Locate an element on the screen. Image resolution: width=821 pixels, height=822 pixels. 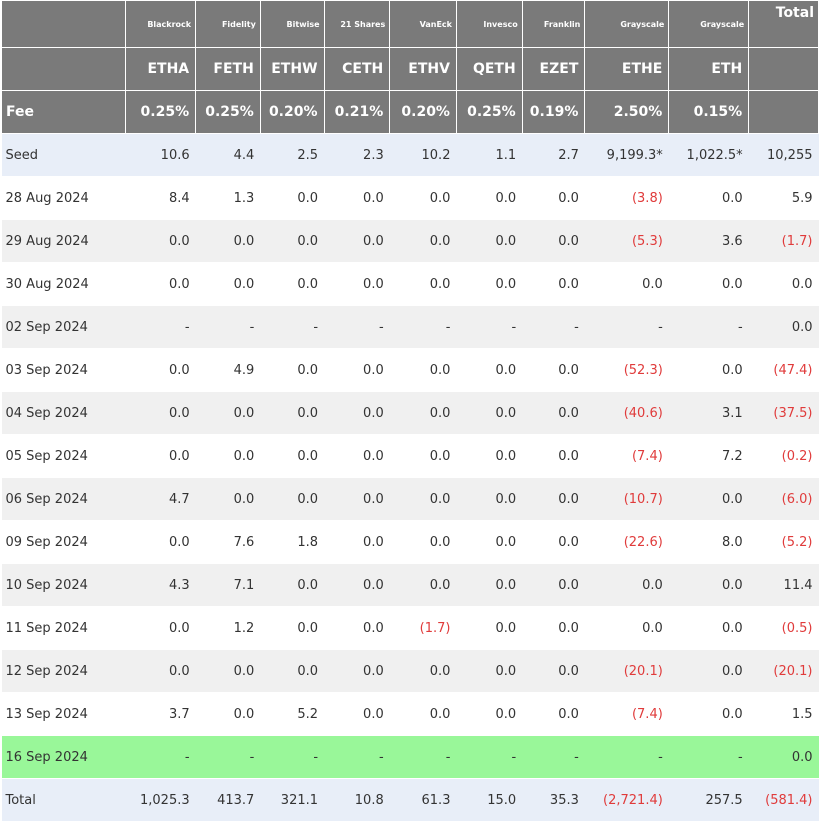
fee-value-cell: 0.19% is located at coordinates (553, 112).